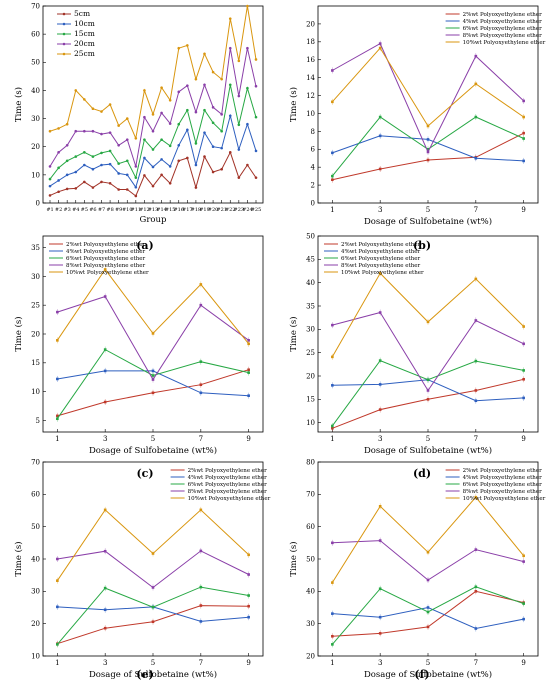 This screenshot has height=682, width=550. What do you see at coordinates (127, 210) in the screenshot?
I see `x-tick-label: #10` at bounding box center [127, 210].